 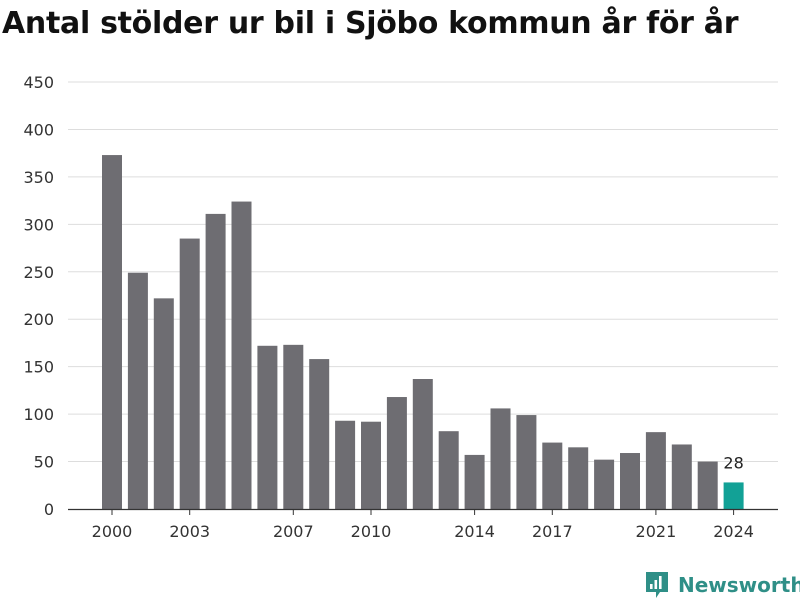 I want to click on brand-name: Newsworthy, so click(x=739, y=585).